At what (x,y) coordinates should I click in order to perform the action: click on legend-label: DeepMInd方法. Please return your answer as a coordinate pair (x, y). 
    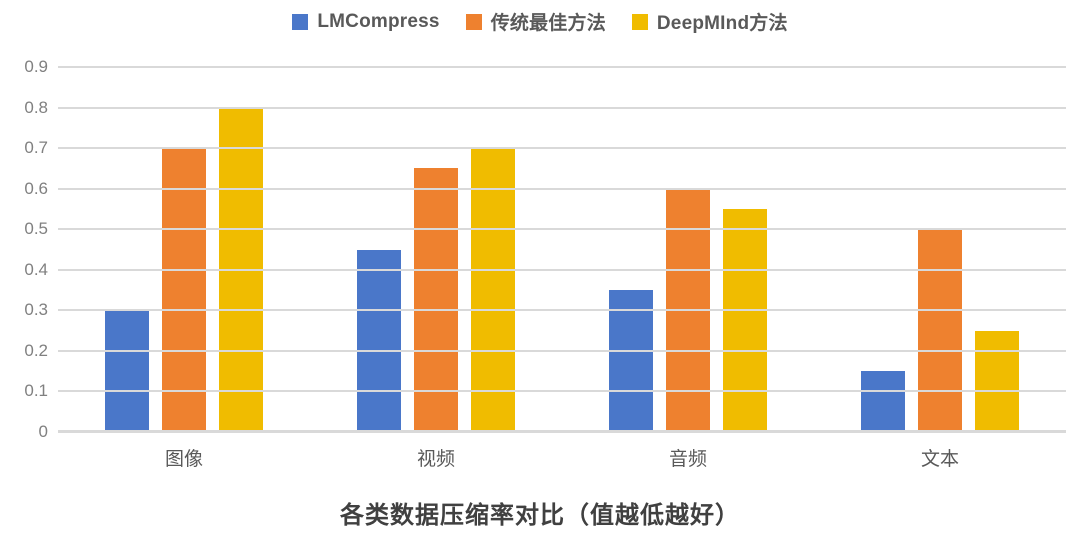
    Looking at the image, I should click on (722, 23).